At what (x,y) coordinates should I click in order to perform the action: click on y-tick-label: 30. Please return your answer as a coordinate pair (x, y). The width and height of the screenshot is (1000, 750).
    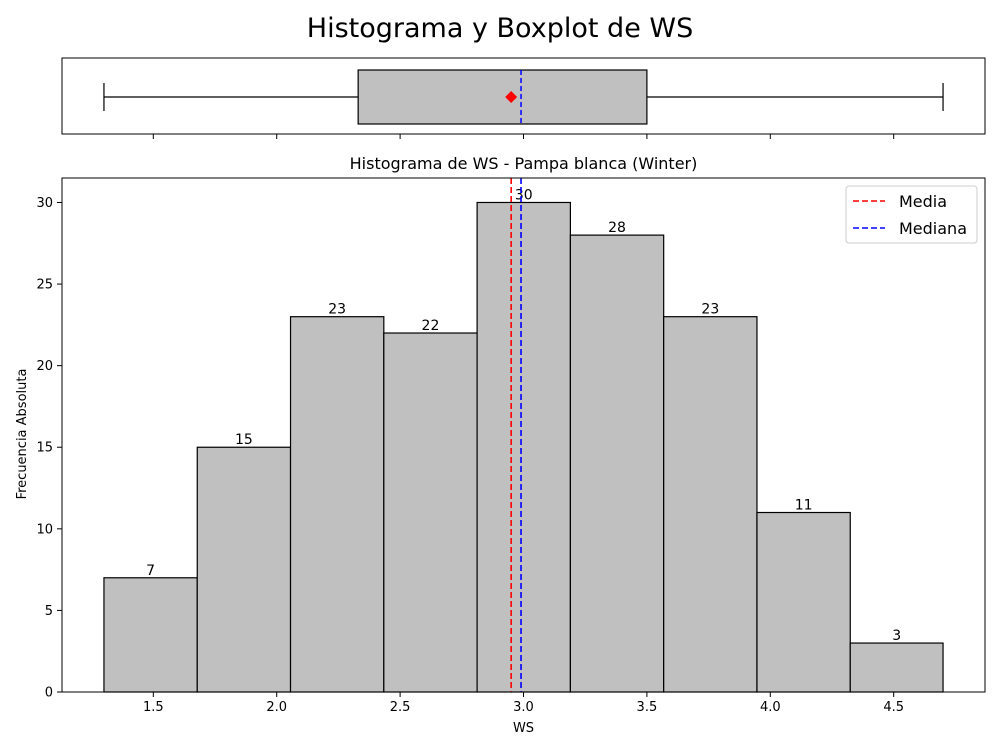
    Looking at the image, I should click on (44, 203).